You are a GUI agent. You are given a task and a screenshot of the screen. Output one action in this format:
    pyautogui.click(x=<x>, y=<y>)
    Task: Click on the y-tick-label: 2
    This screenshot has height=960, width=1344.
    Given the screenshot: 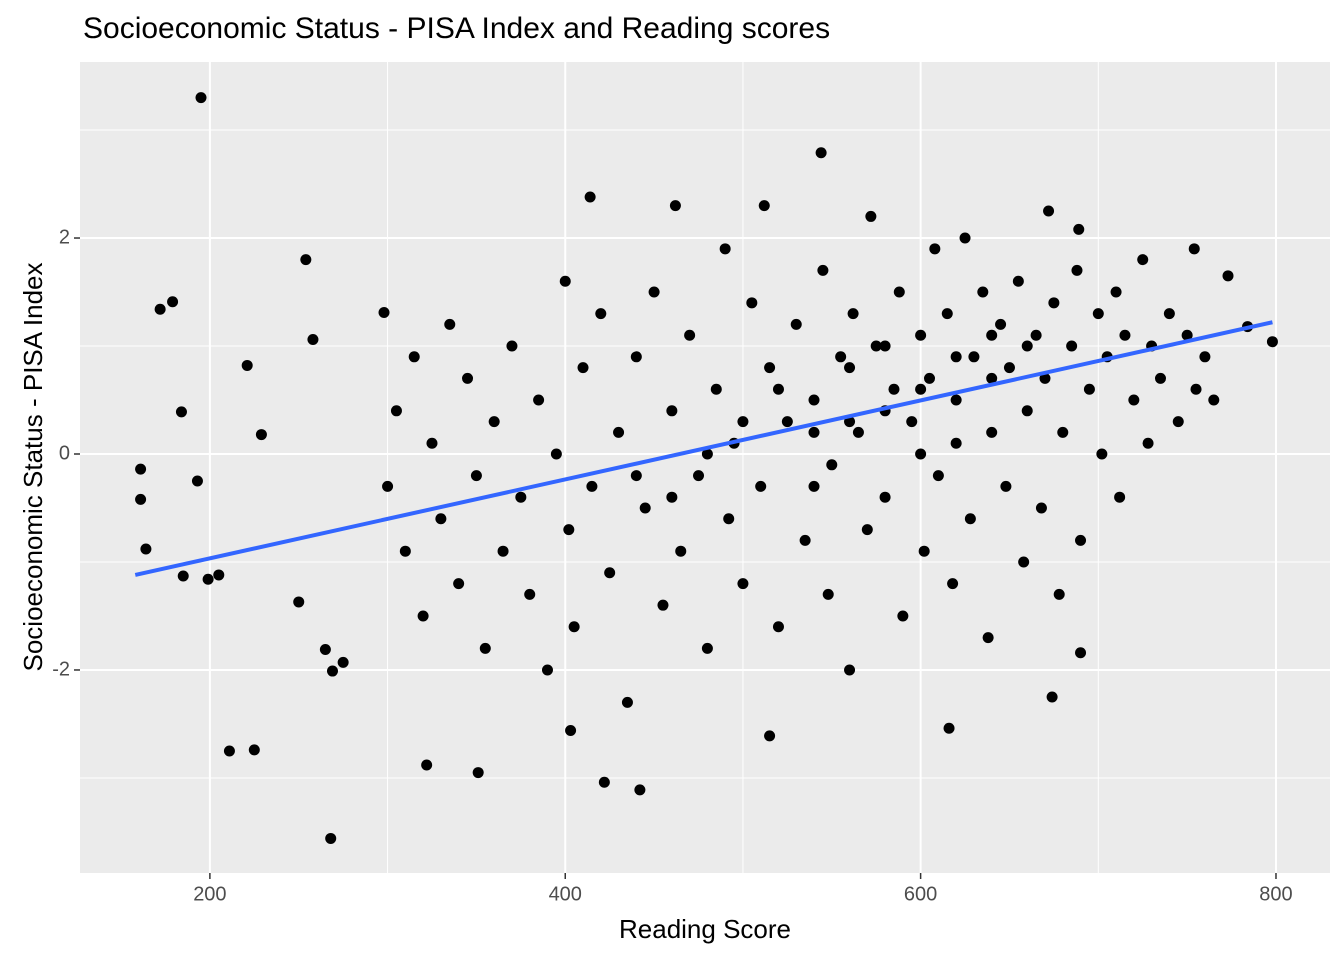 What is the action you would take?
    pyautogui.click(x=64, y=237)
    